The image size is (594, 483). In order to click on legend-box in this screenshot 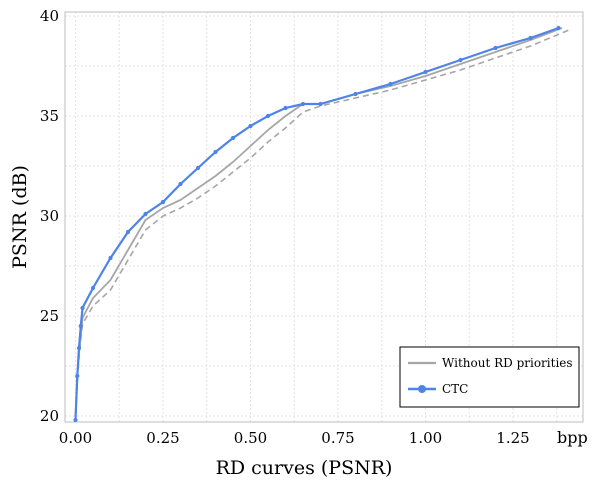, I will do `click(489, 377)`.